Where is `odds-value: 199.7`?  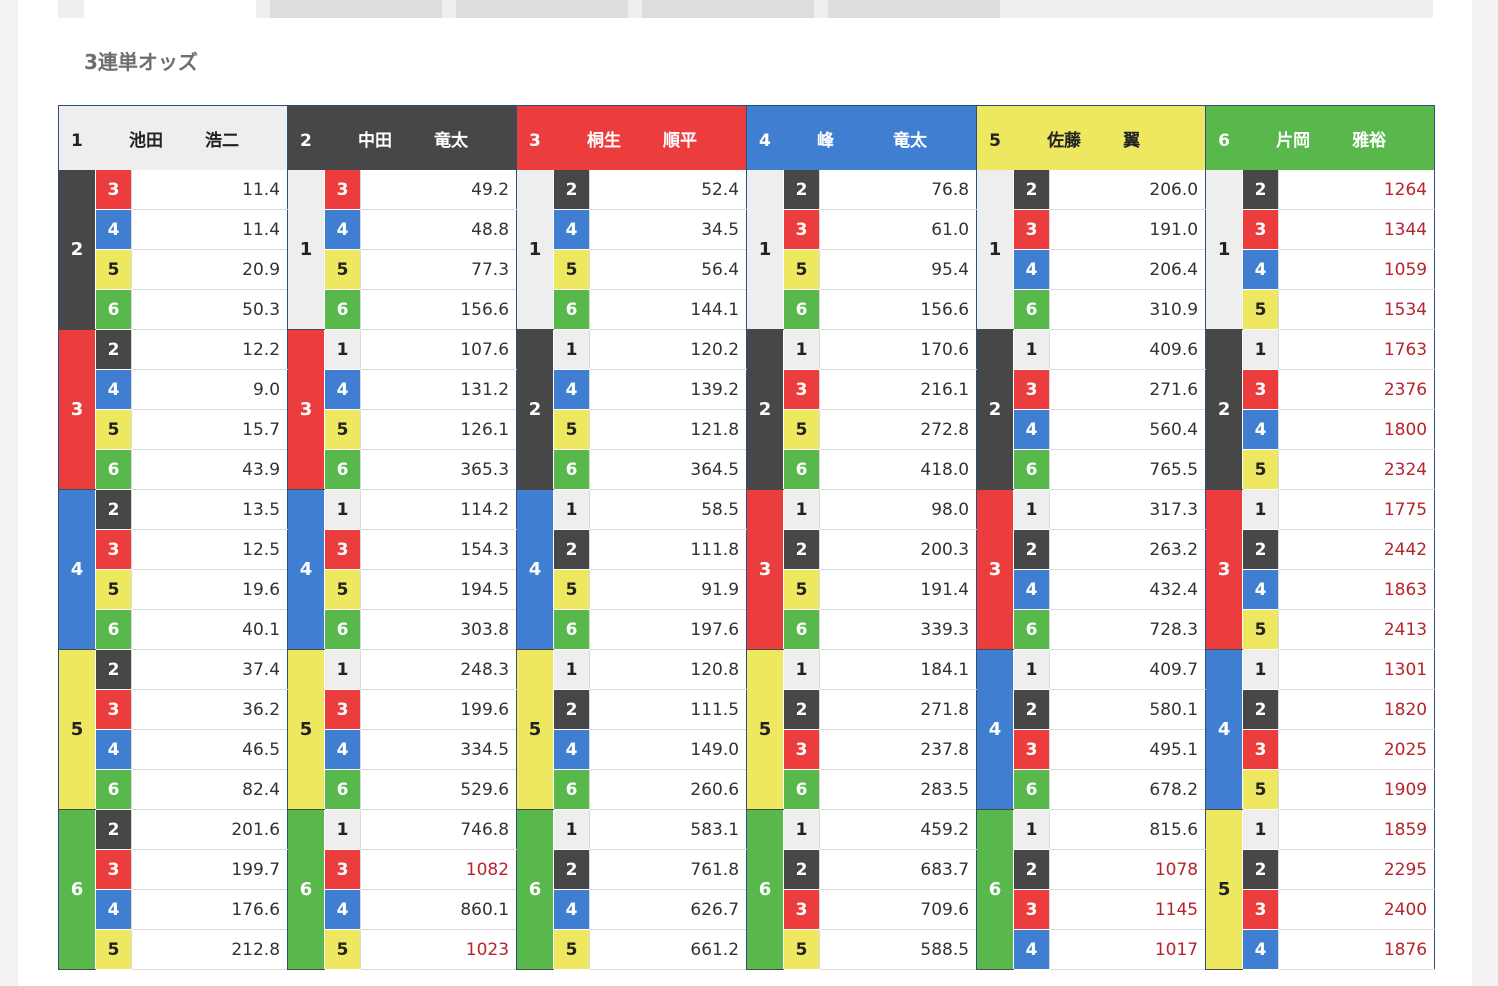 odds-value: 199.7 is located at coordinates (209, 869).